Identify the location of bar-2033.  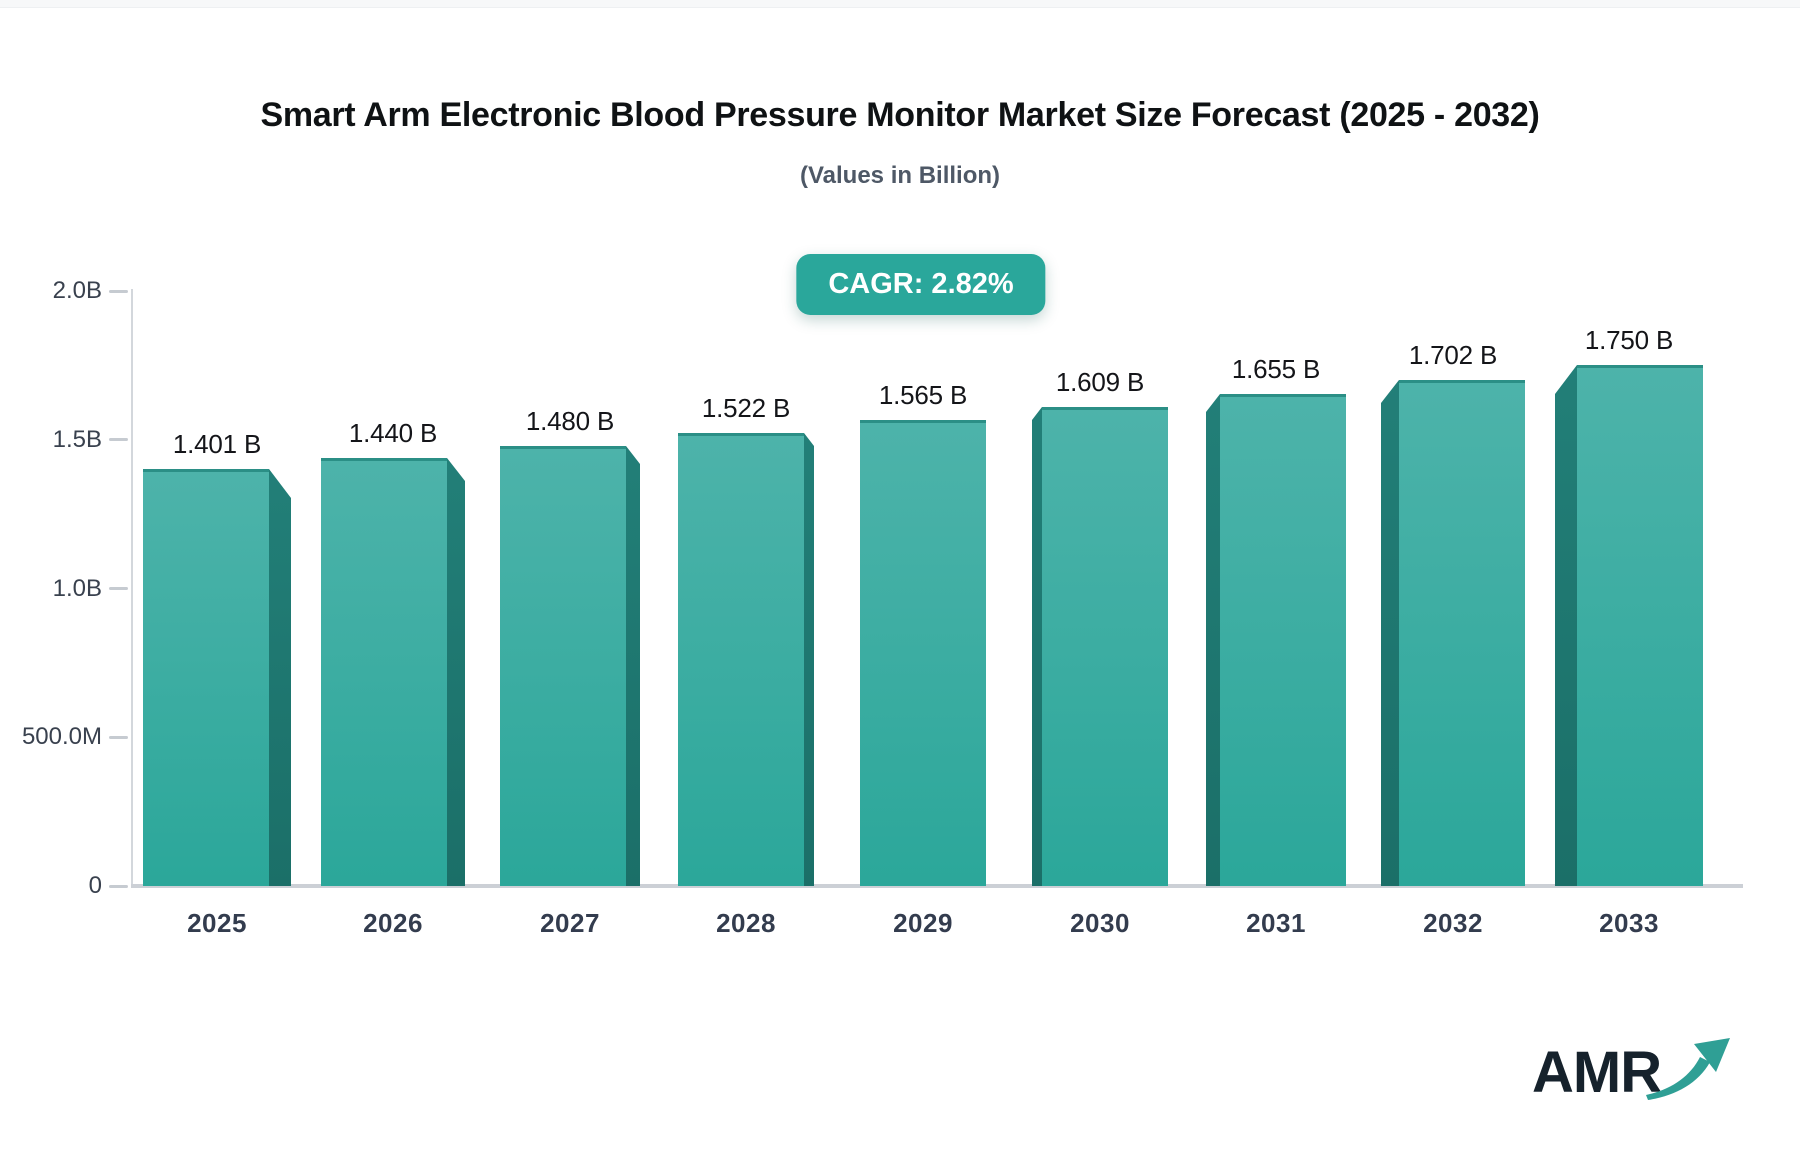
(1640, 625).